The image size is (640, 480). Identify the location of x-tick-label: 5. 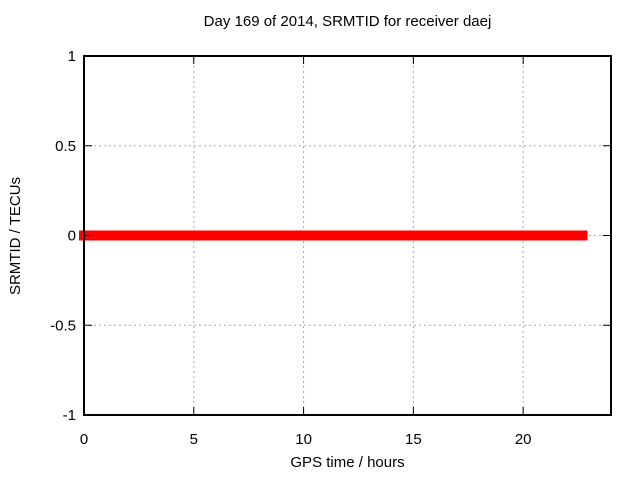
(194, 439).